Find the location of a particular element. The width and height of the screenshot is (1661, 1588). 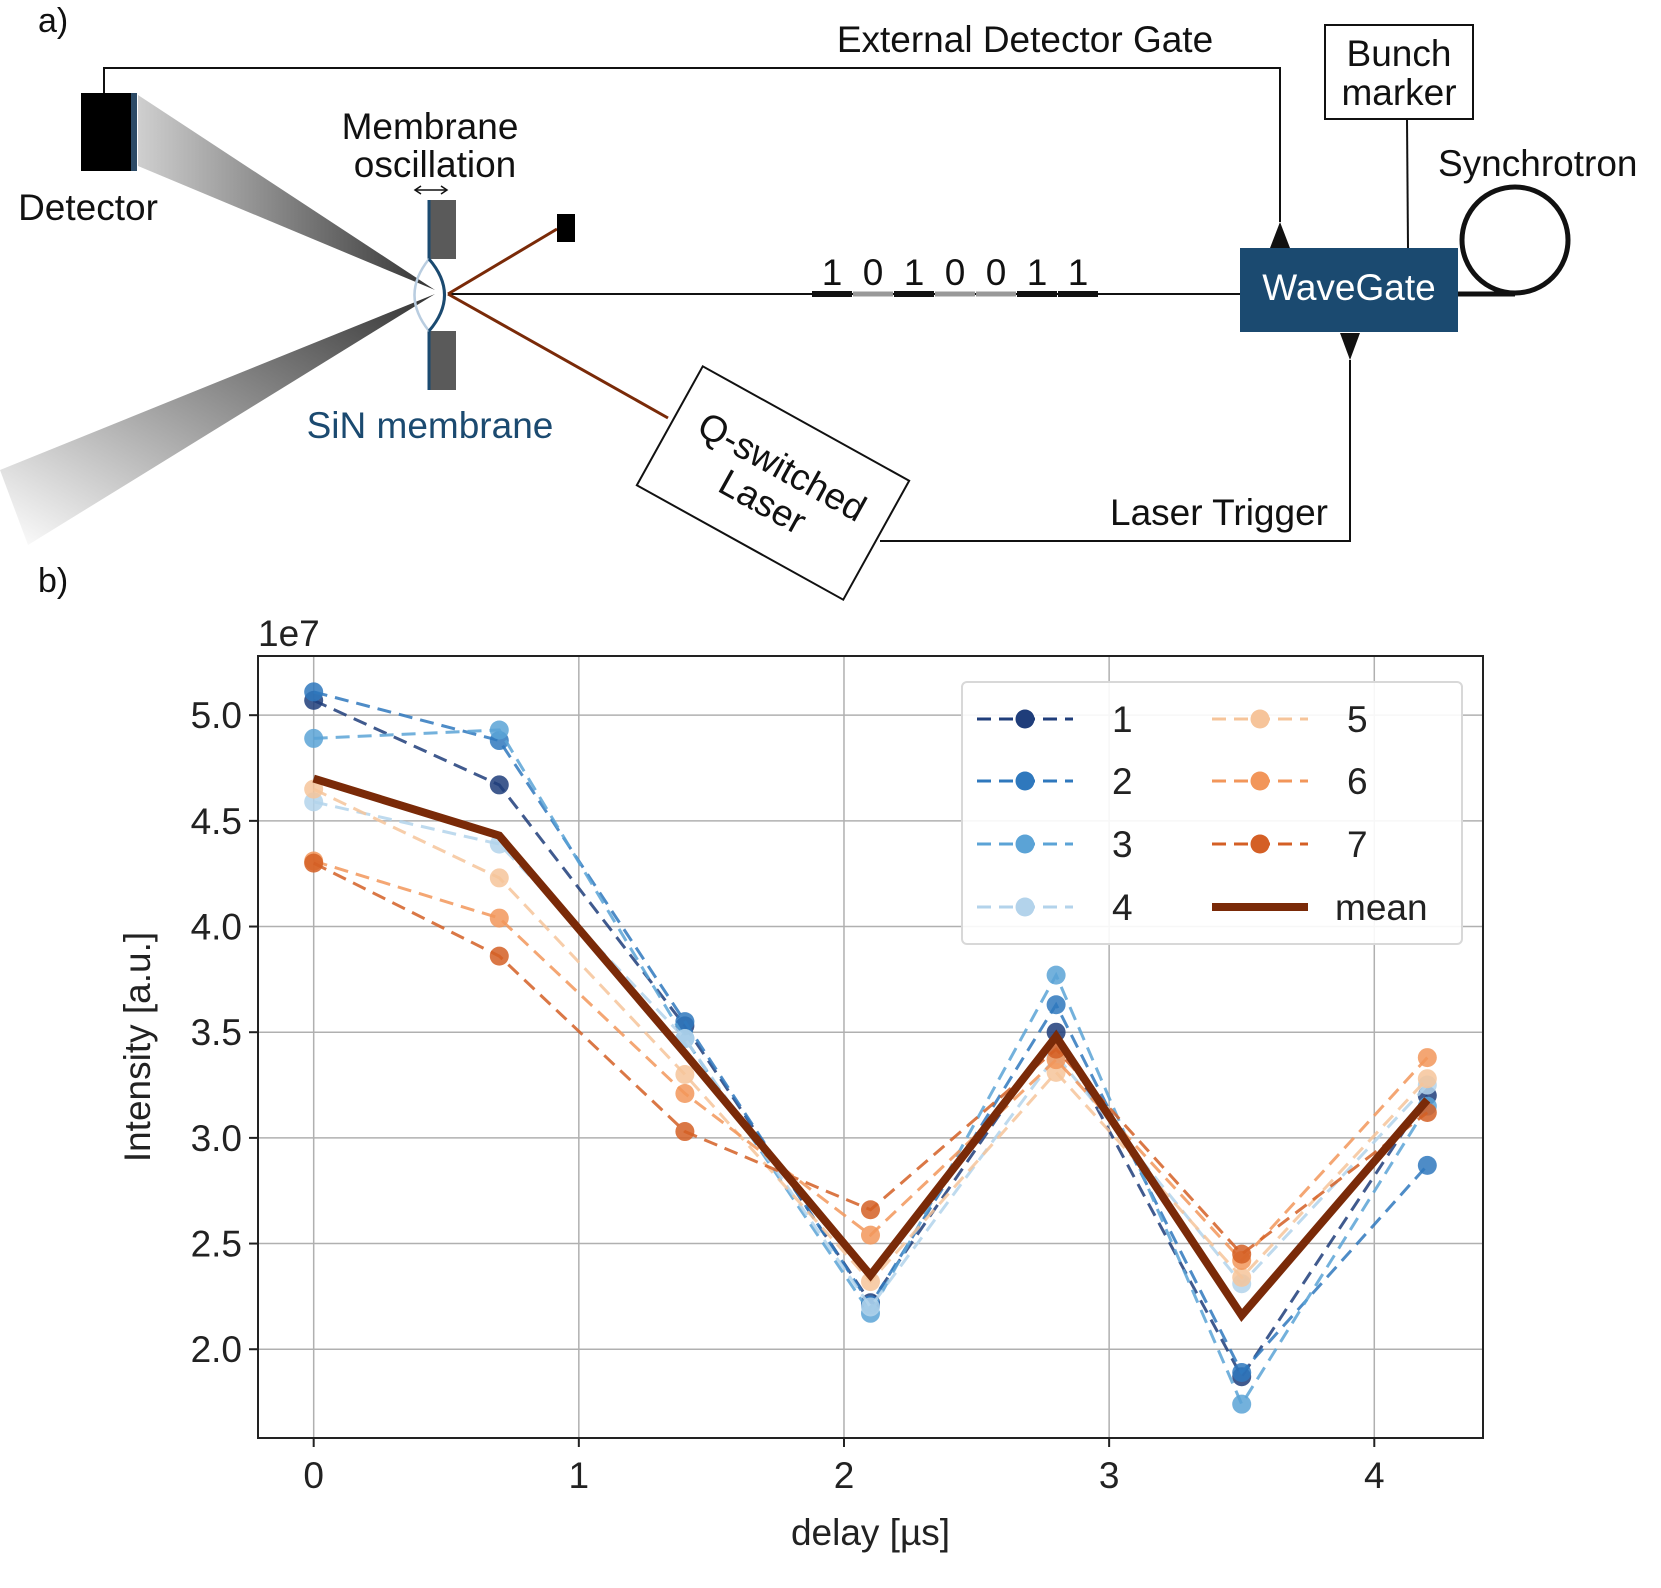

detector-gate-wire is located at coordinates (692, 144).